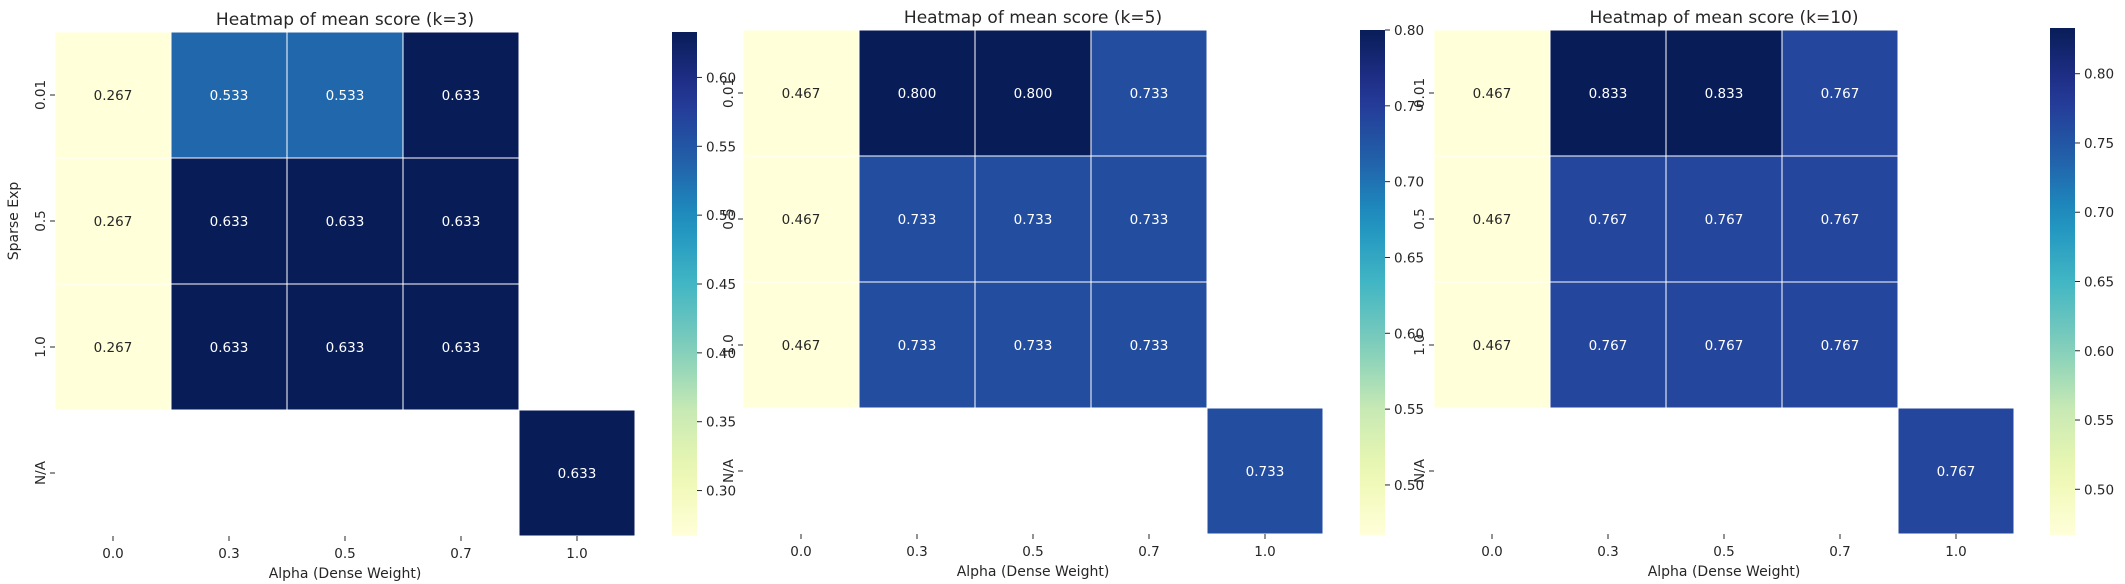 The height and width of the screenshot is (584, 2125). What do you see at coordinates (1724, 18) in the screenshot?
I see `chart-title: Heatmap of mean score (k=10)` at bounding box center [1724, 18].